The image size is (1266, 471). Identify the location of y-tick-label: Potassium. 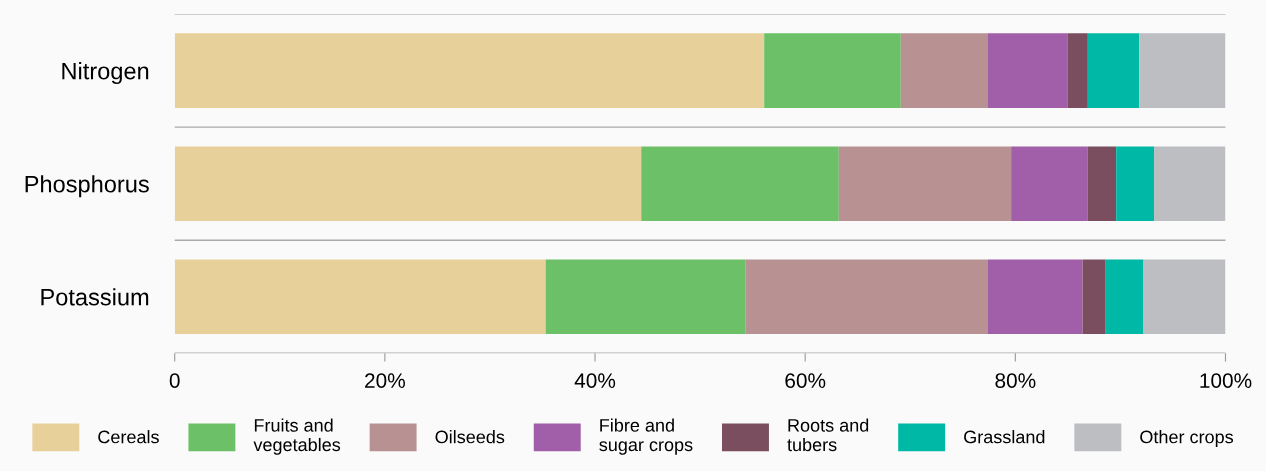
(95, 297).